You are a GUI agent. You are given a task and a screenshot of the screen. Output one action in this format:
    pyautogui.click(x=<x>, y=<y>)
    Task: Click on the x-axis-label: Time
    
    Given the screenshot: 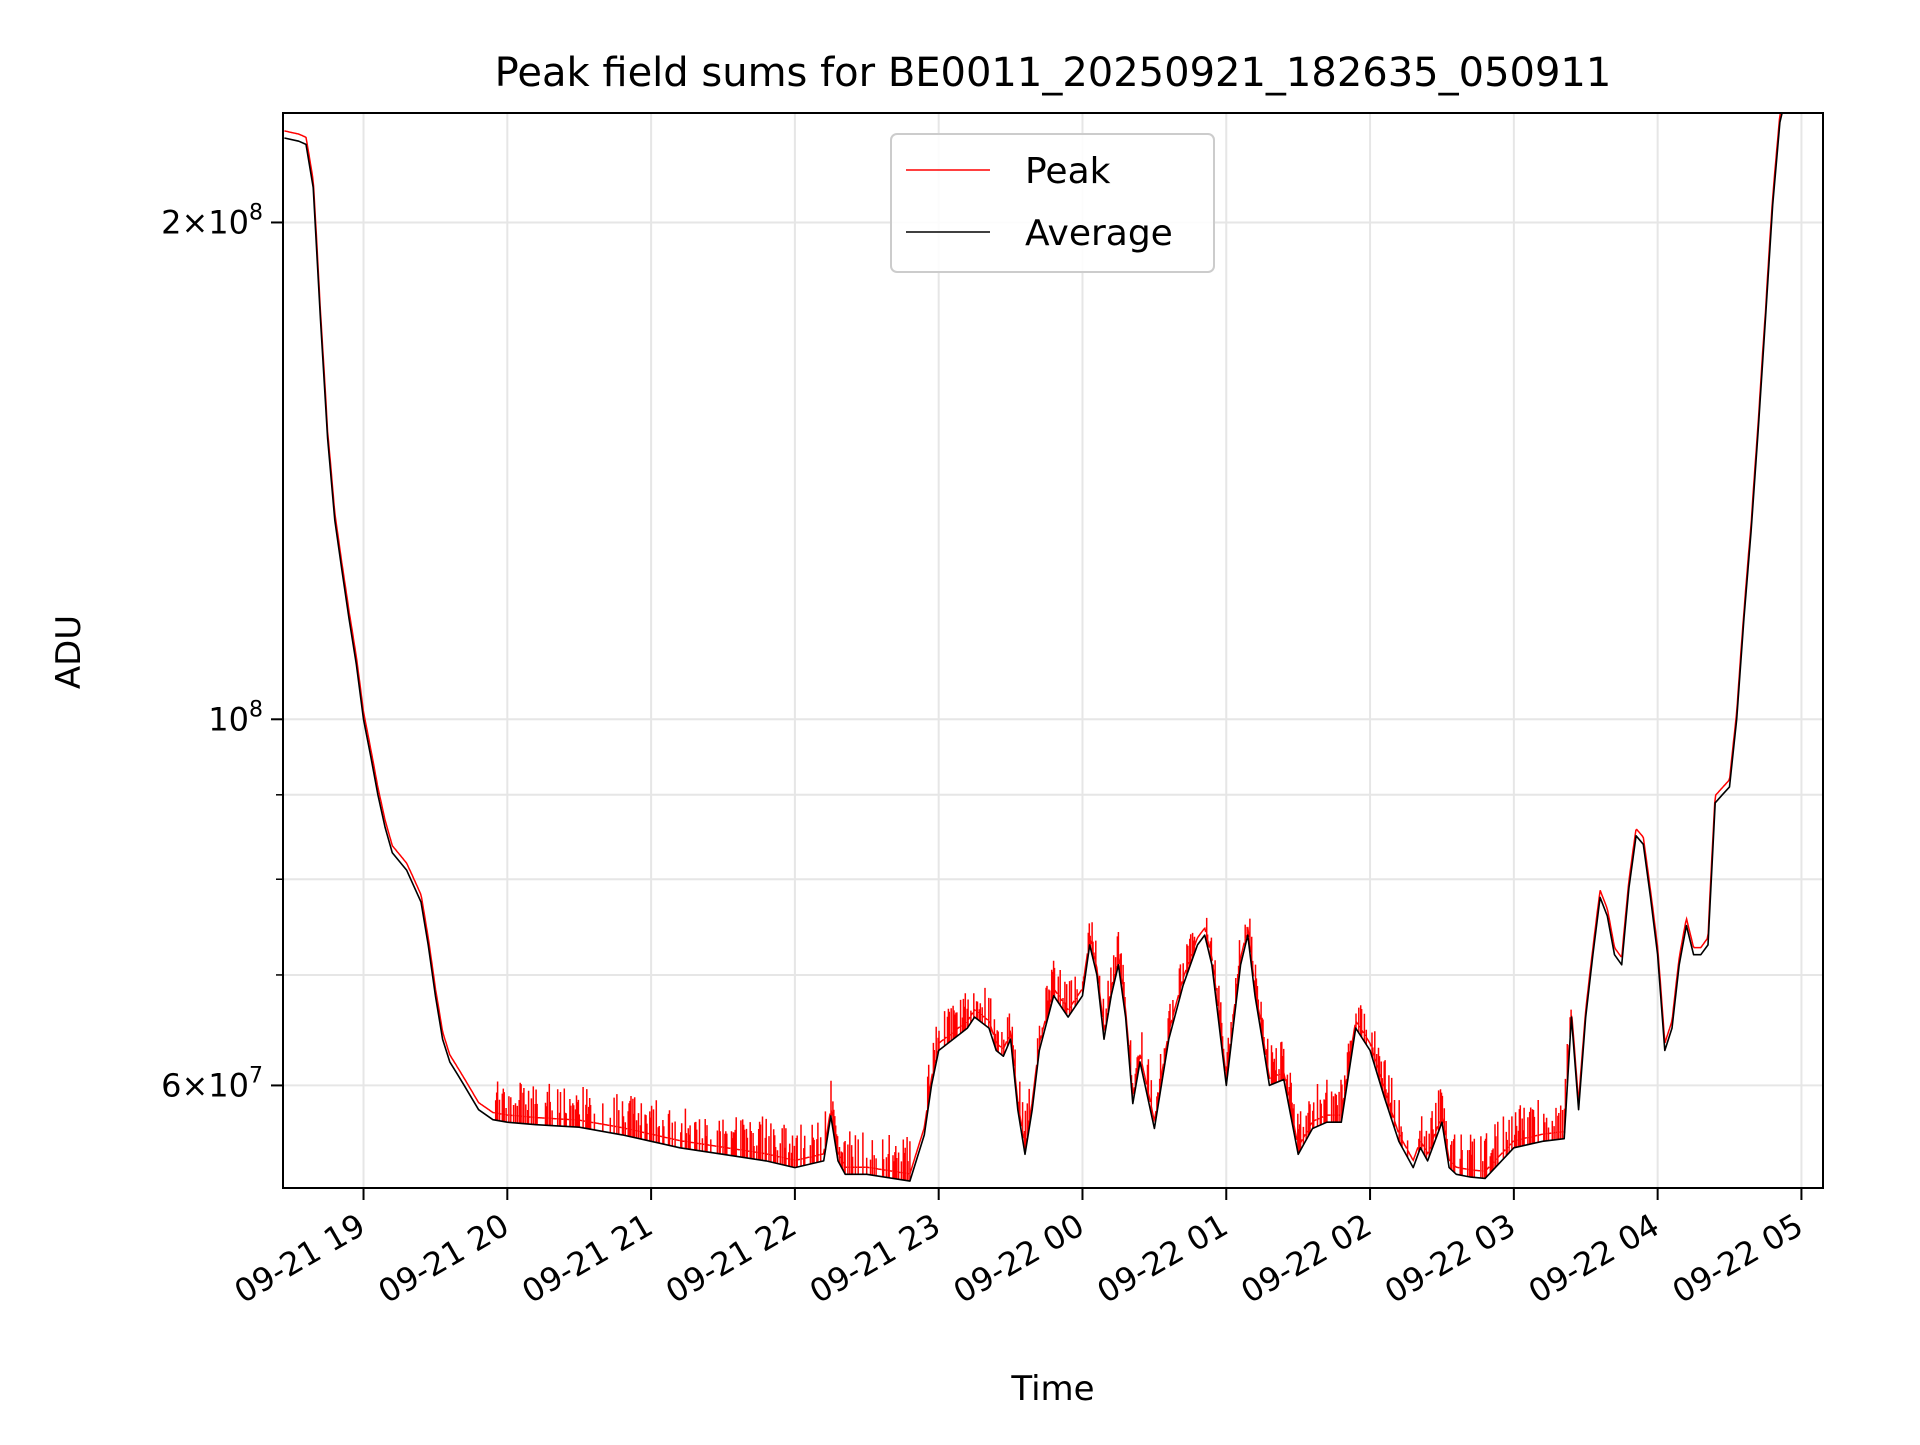 What is the action you would take?
    pyautogui.click(x=1052, y=1389)
    